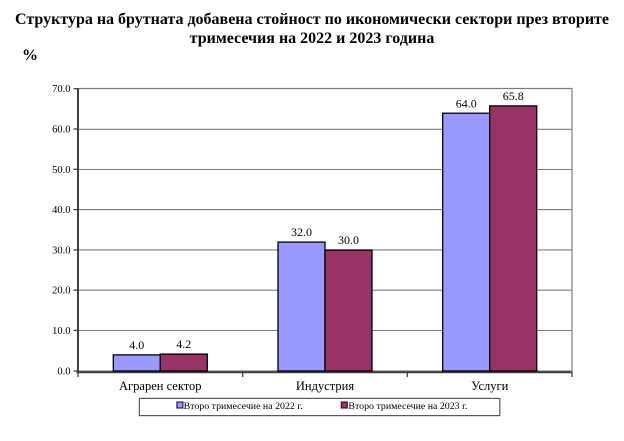 This screenshot has width=624, height=441. Describe the element at coordinates (160, 386) in the screenshot. I see `svg-text: Аграрен сектор` at that location.